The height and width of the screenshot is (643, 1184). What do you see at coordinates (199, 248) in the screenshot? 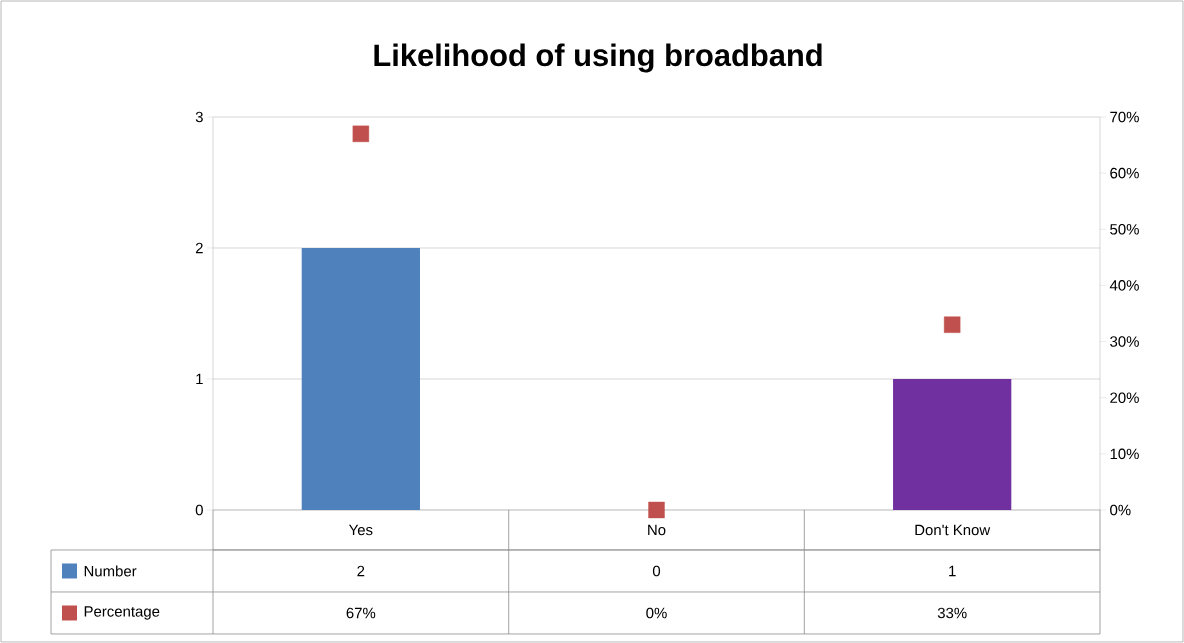
I see `y-tick-label: 2` at bounding box center [199, 248].